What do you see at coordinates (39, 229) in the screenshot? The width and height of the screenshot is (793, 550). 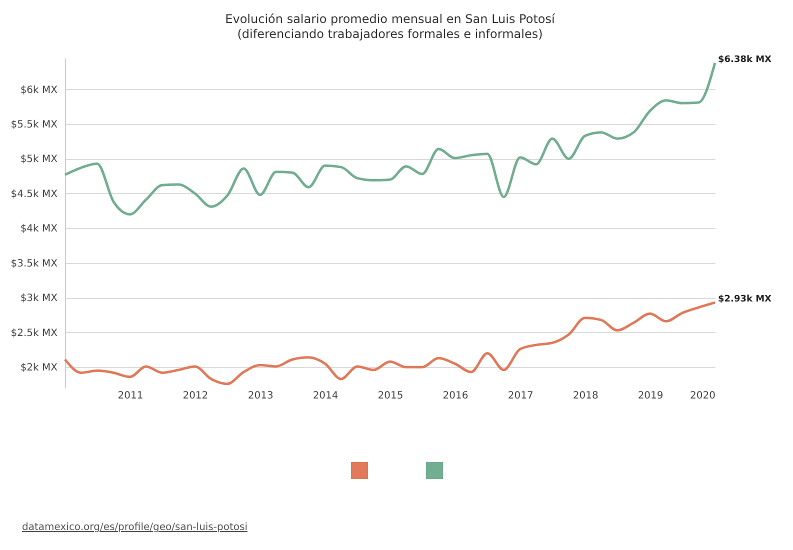 I see `y-tick-label: $4k MX` at bounding box center [39, 229].